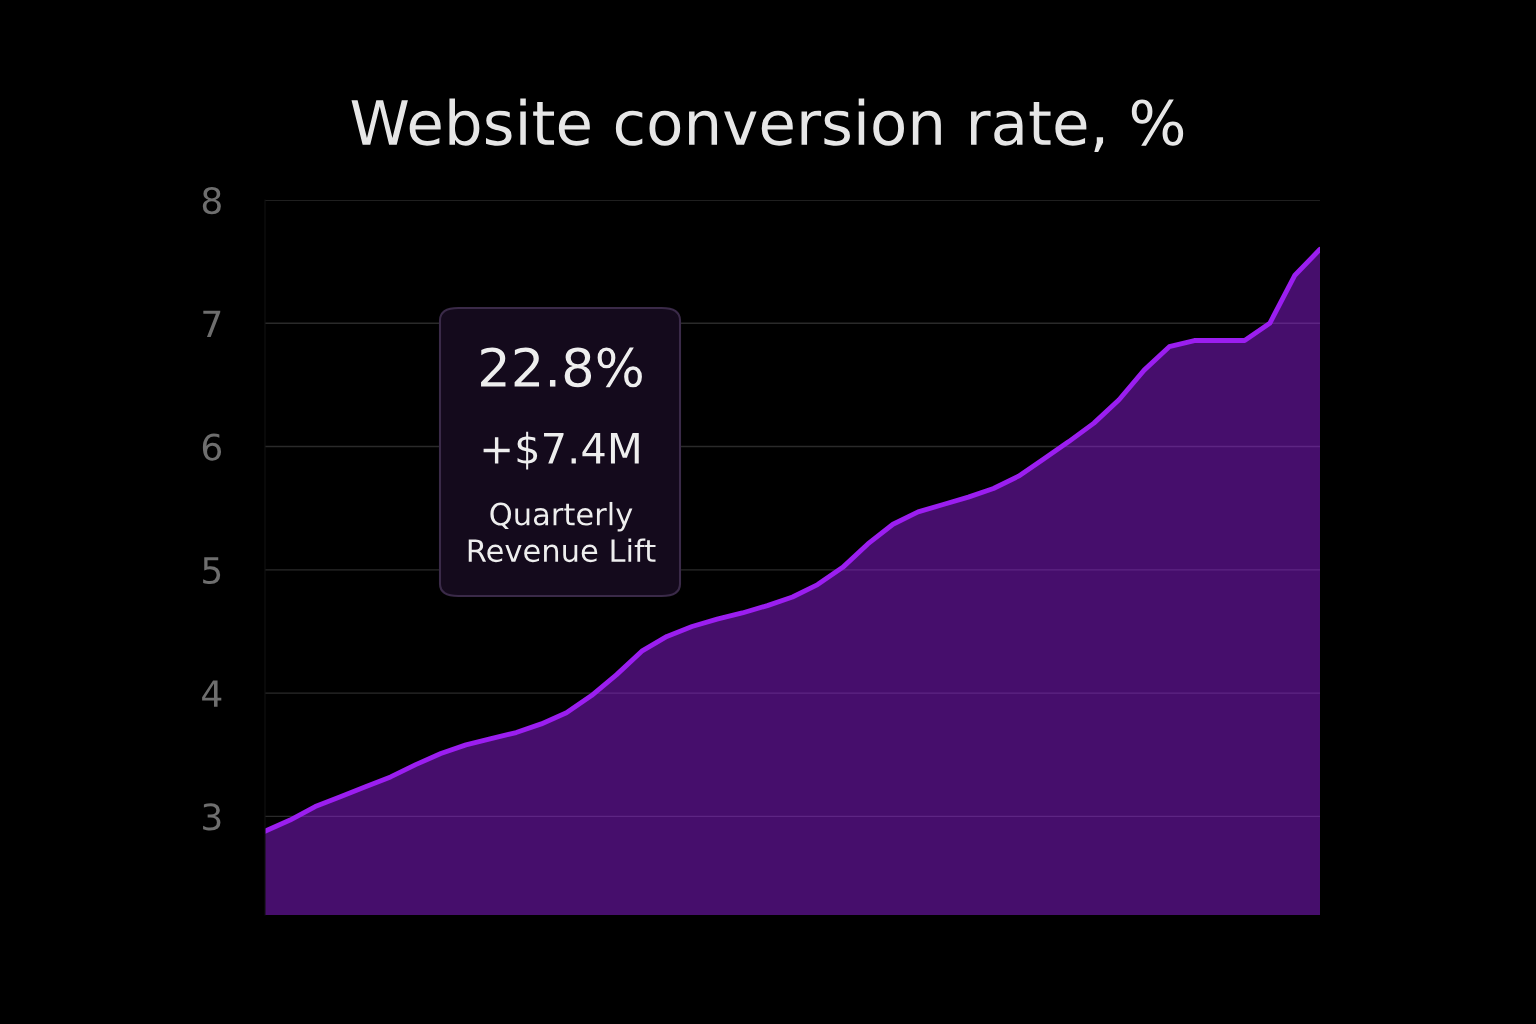 The height and width of the screenshot is (1024, 1536). What do you see at coordinates (562, 532) in the screenshot?
I see `annotation: Quarterly Revenue Lift` at bounding box center [562, 532].